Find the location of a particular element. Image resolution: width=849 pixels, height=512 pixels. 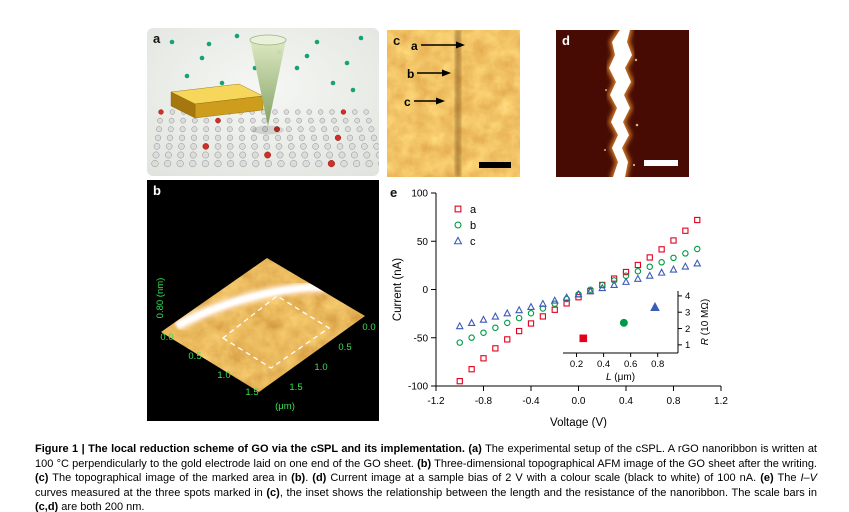

svg-text: 2 is located at coordinates (687, 329).